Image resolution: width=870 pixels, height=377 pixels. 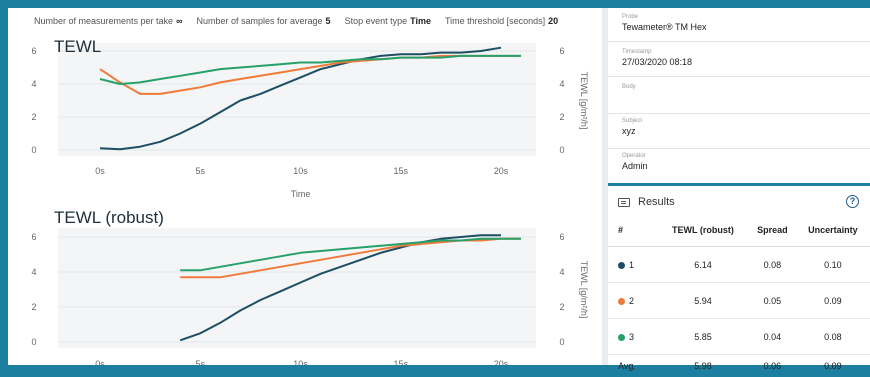 I want to click on row-number: 1, so click(x=632, y=265).